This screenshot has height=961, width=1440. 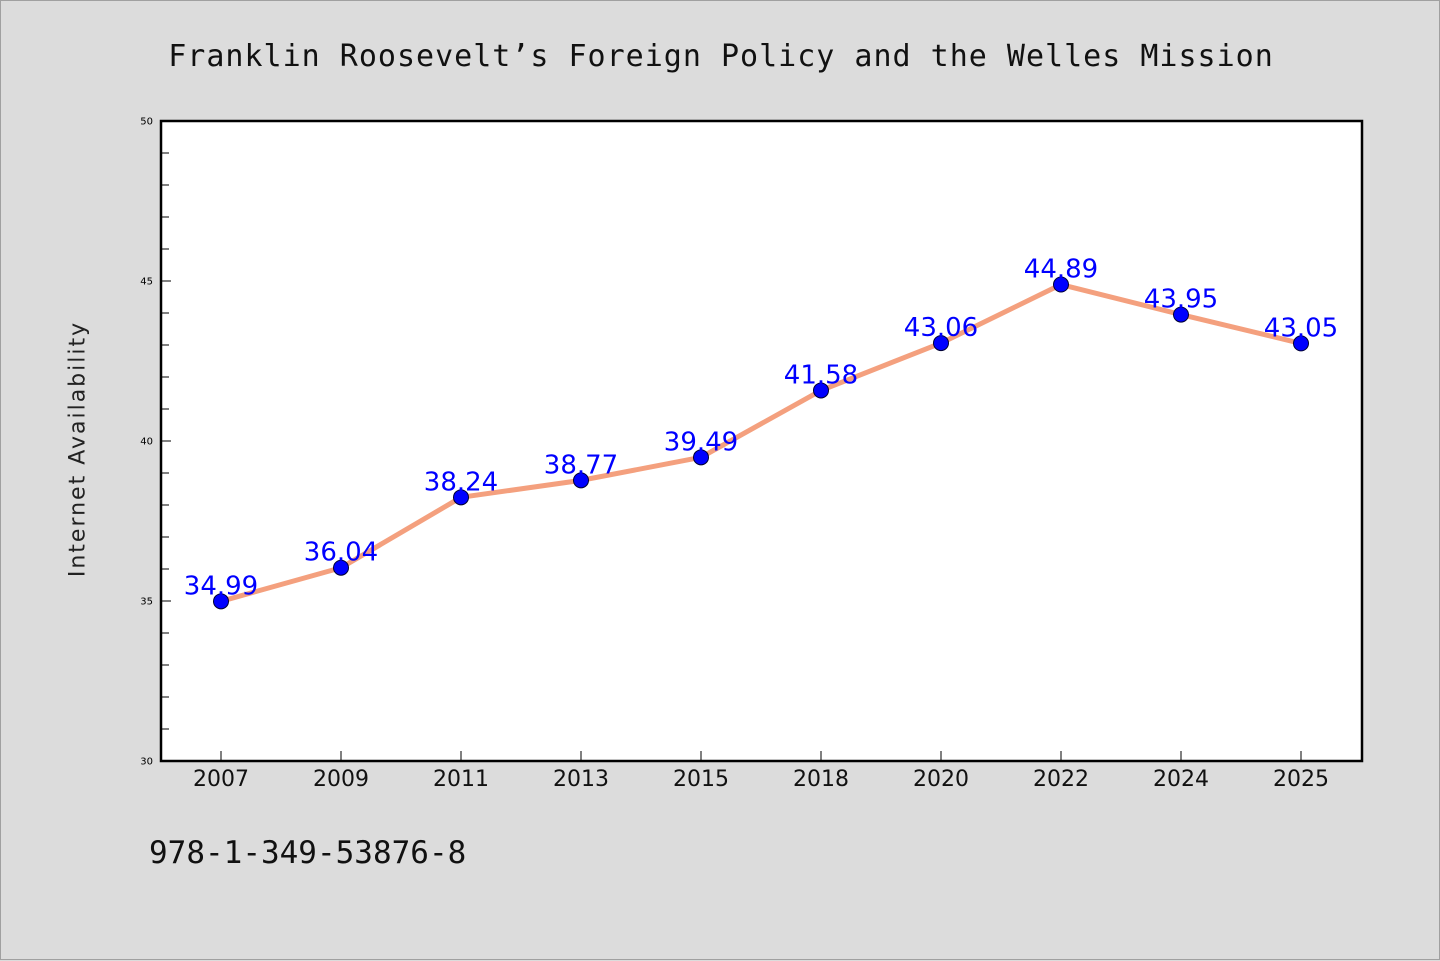 I want to click on x-tick-label: 2007, so click(x=221, y=779).